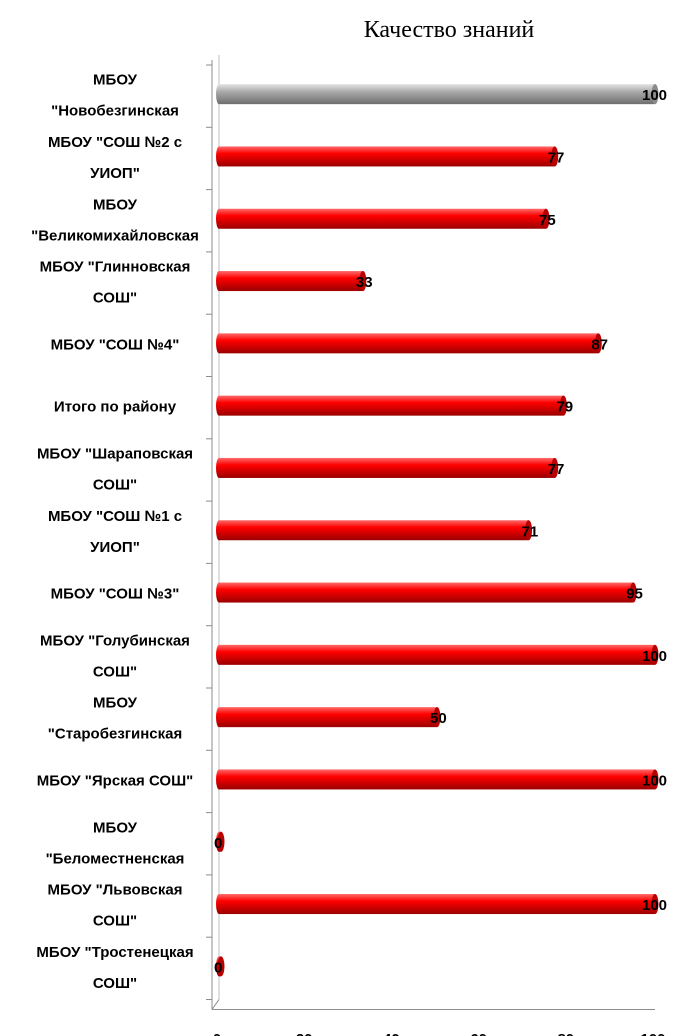 The height and width of the screenshot is (1036, 673). I want to click on x-tick-label: 80, so click(565, 1033).